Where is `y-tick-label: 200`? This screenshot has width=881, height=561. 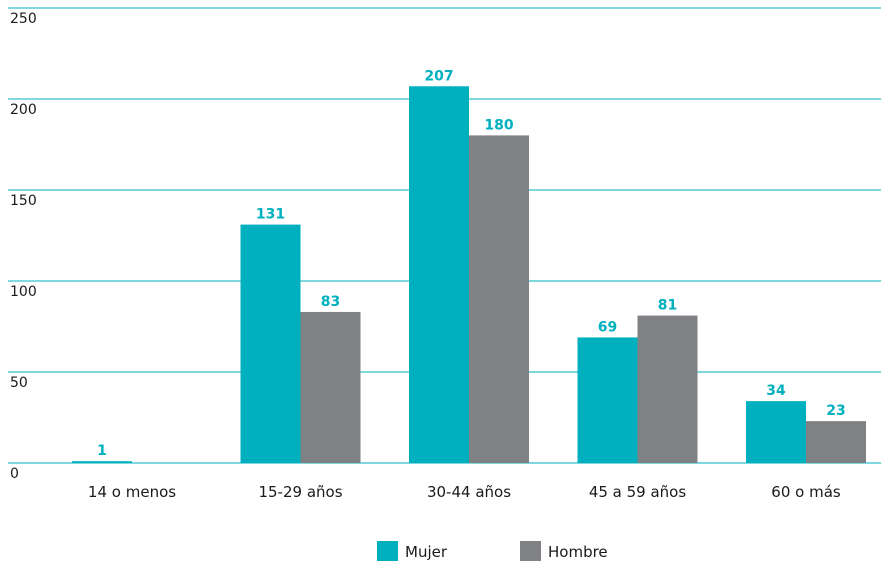
y-tick-label: 200 is located at coordinates (23, 110).